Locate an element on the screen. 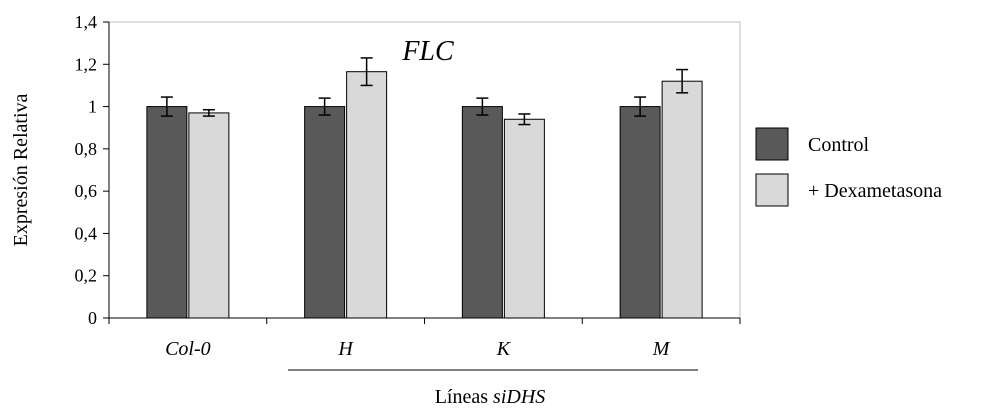 Image resolution: width=989 pixels, height=411 pixels. legend-label: Control is located at coordinates (839, 145).